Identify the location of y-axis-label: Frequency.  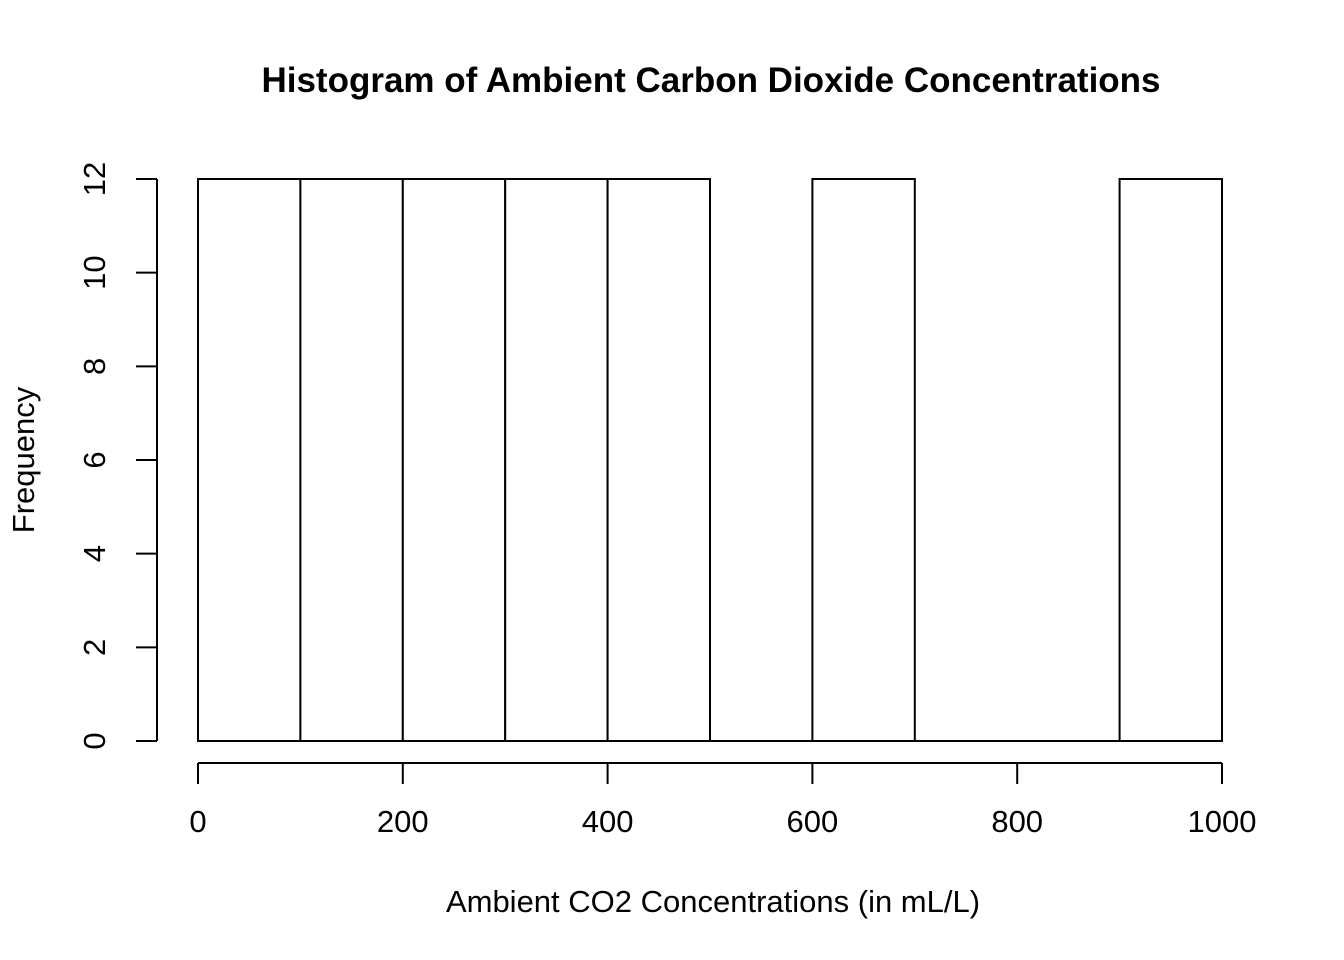
(23, 459).